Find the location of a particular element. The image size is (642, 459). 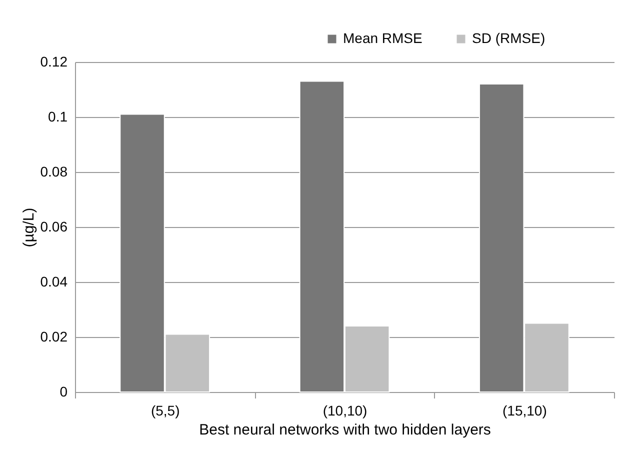

x-tick-label: (5,5) is located at coordinates (165, 410).